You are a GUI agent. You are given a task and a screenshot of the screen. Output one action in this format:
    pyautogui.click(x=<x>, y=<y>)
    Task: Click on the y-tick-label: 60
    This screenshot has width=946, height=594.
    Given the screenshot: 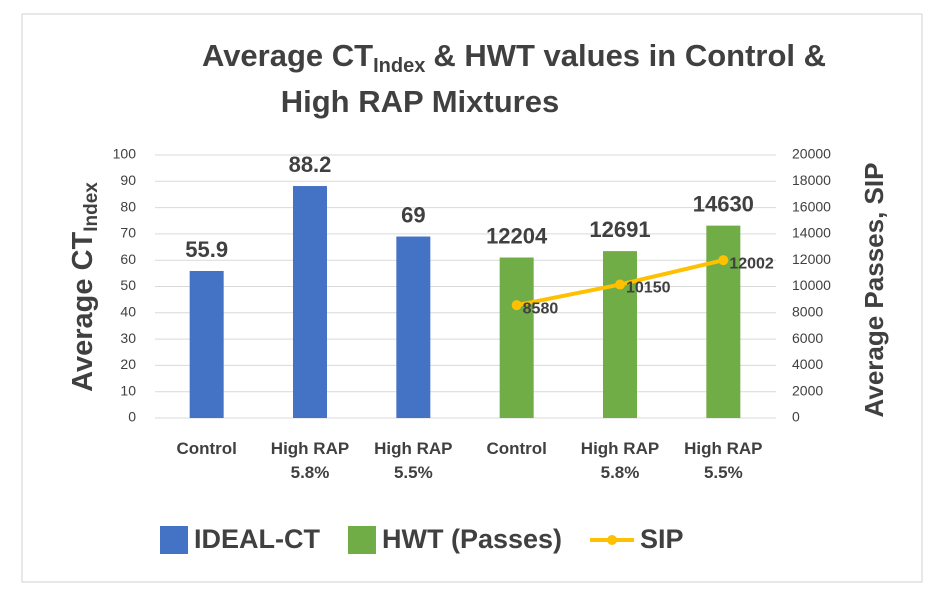 What is the action you would take?
    pyautogui.click(x=128, y=259)
    